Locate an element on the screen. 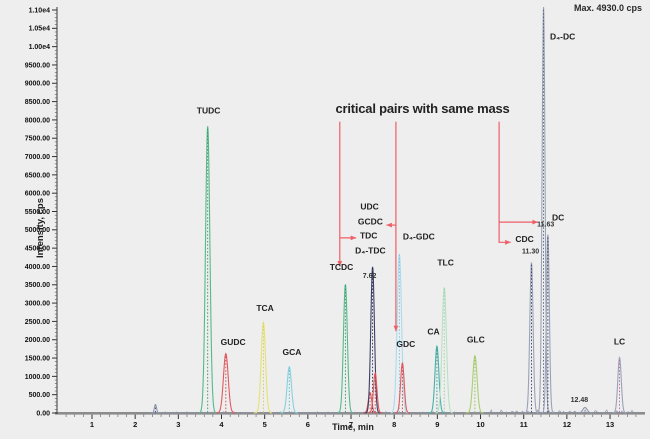 The image size is (650, 439). y-tick-label: 4000.00 is located at coordinates (37, 267).